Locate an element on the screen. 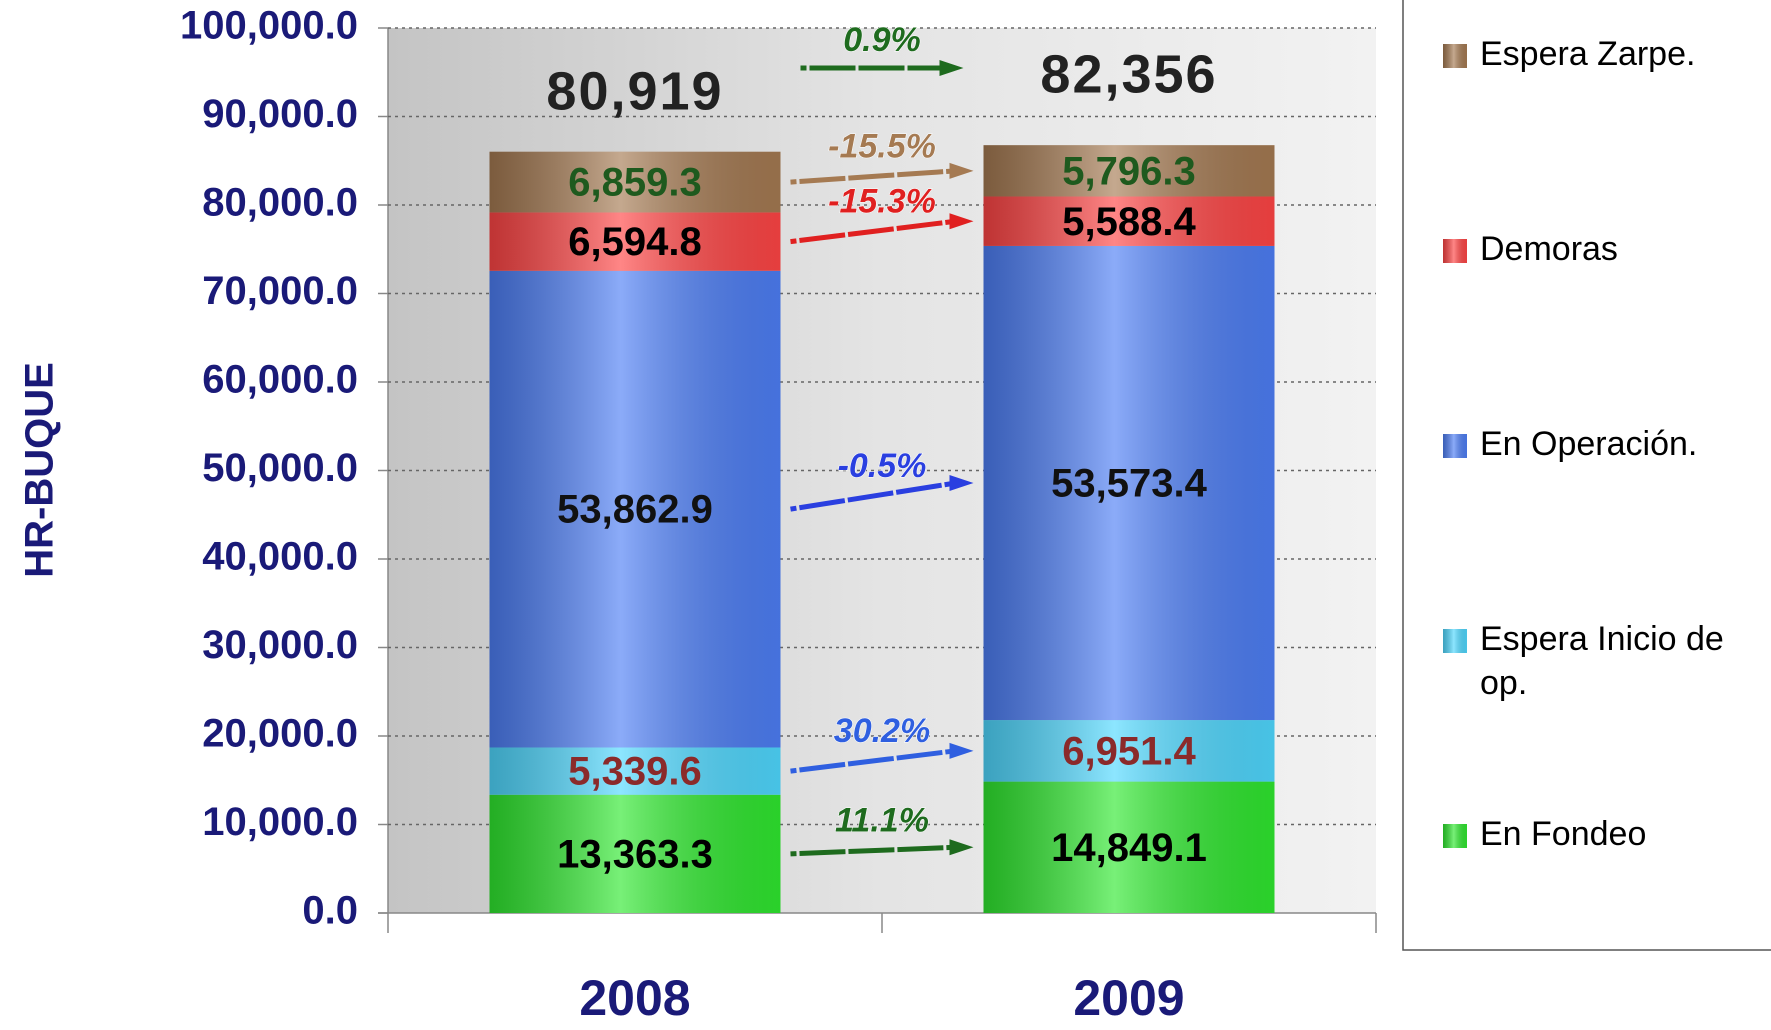 The width and height of the screenshot is (1771, 1030). data-label: 53,573.4 is located at coordinates (1129, 484).